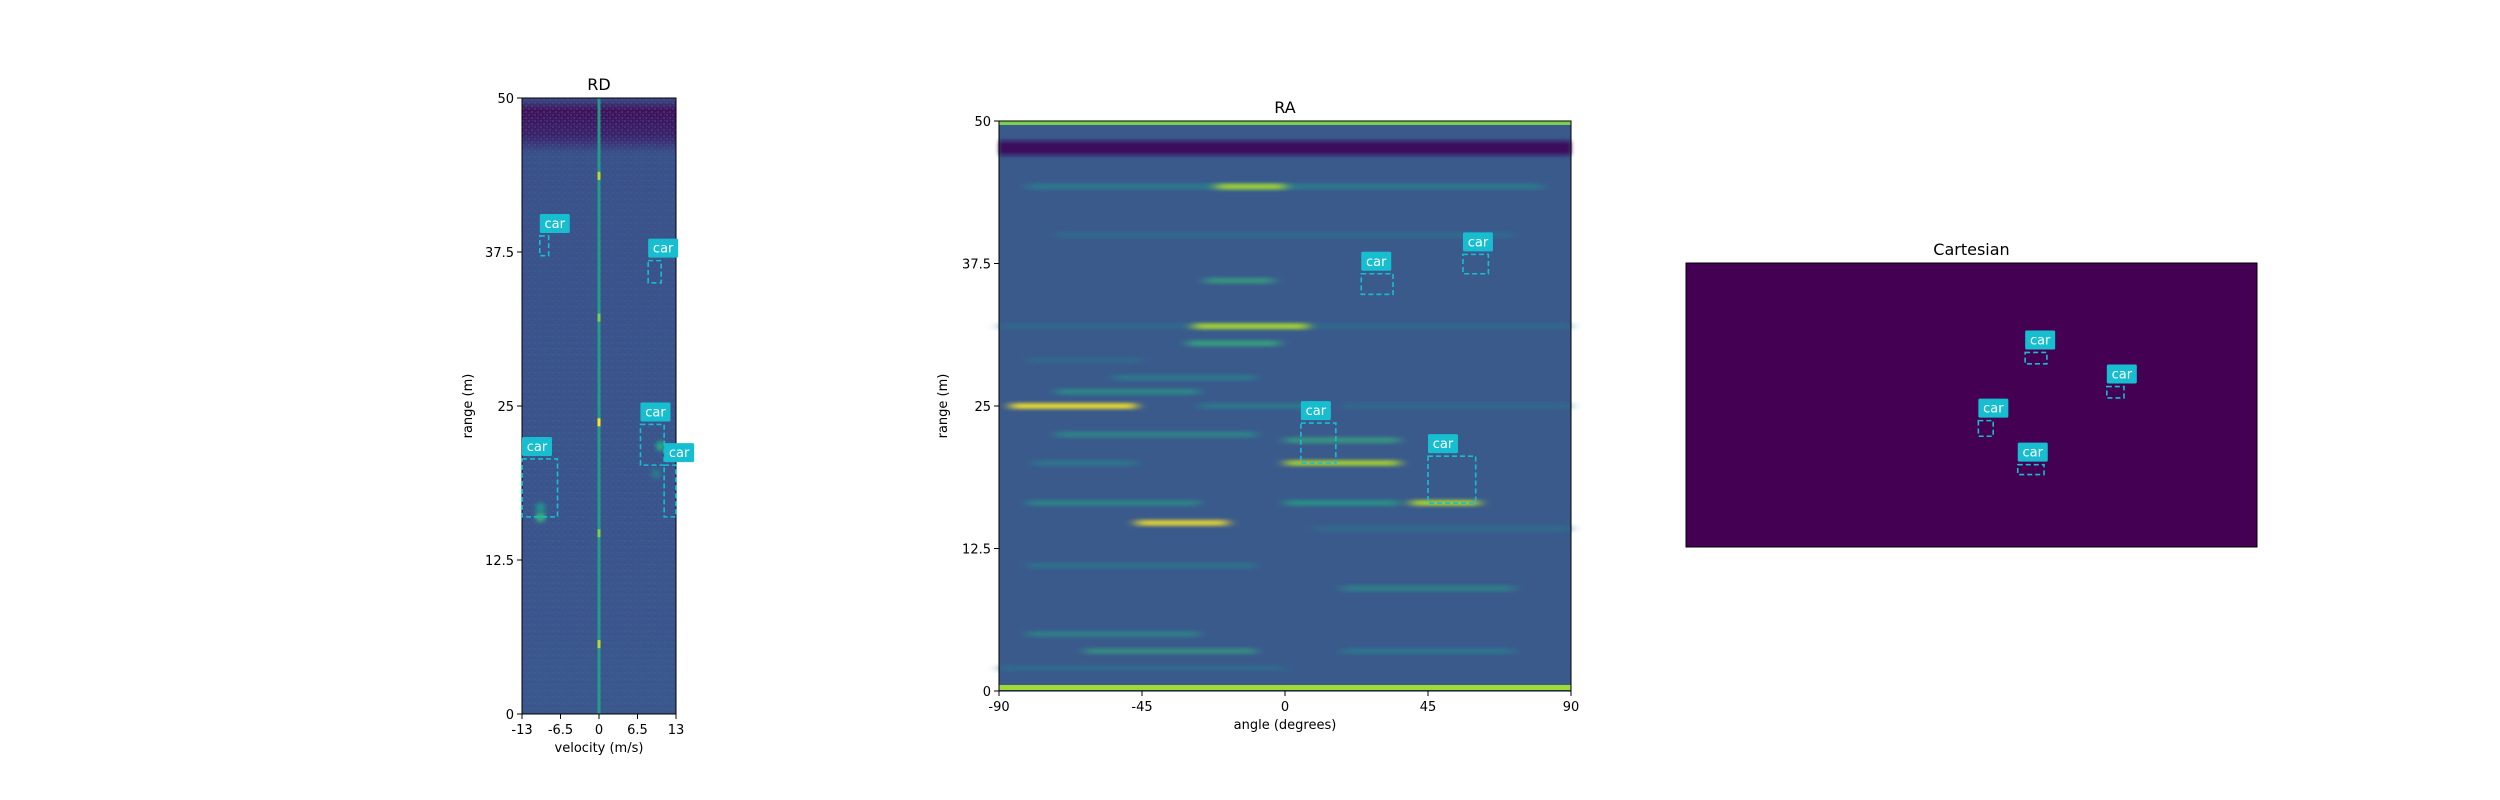 This screenshot has height=800, width=2500. I want to click on rd-x-axis-label: velocity (m/s), so click(599, 748).